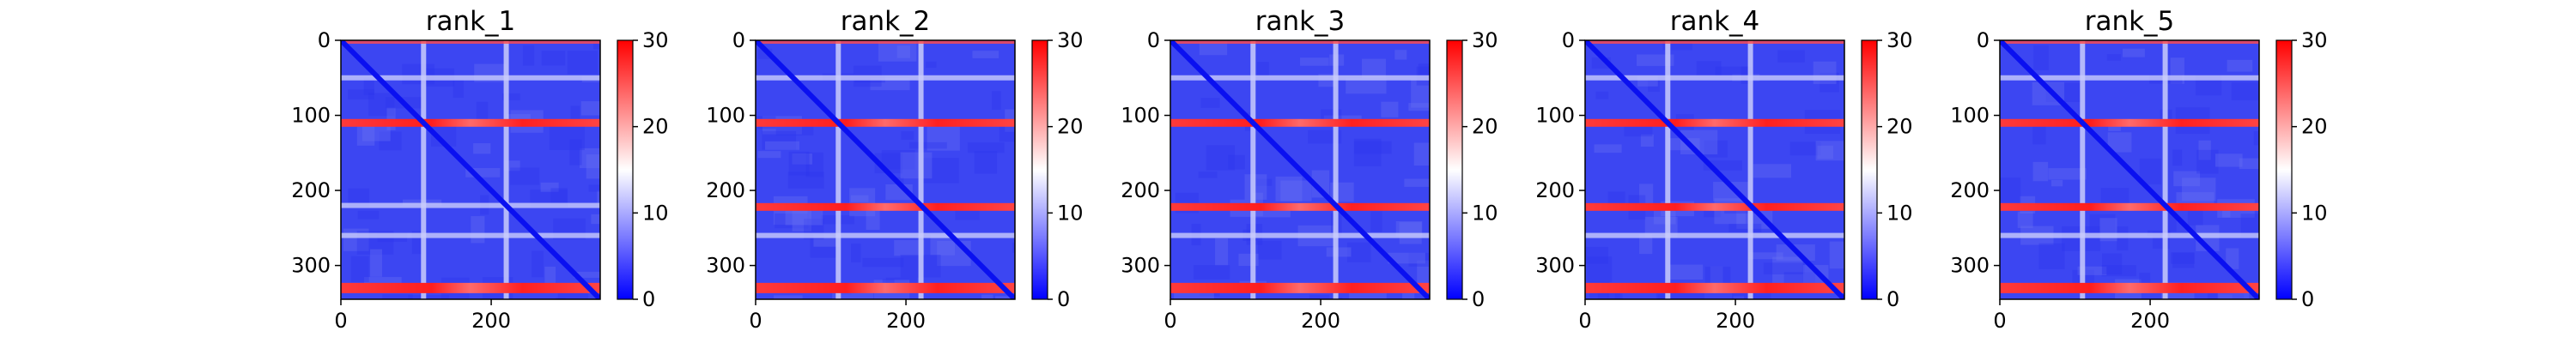 This screenshot has height=343, width=2576. Describe the element at coordinates (311, 116) in the screenshot. I see `y-tick-label: 100` at that location.